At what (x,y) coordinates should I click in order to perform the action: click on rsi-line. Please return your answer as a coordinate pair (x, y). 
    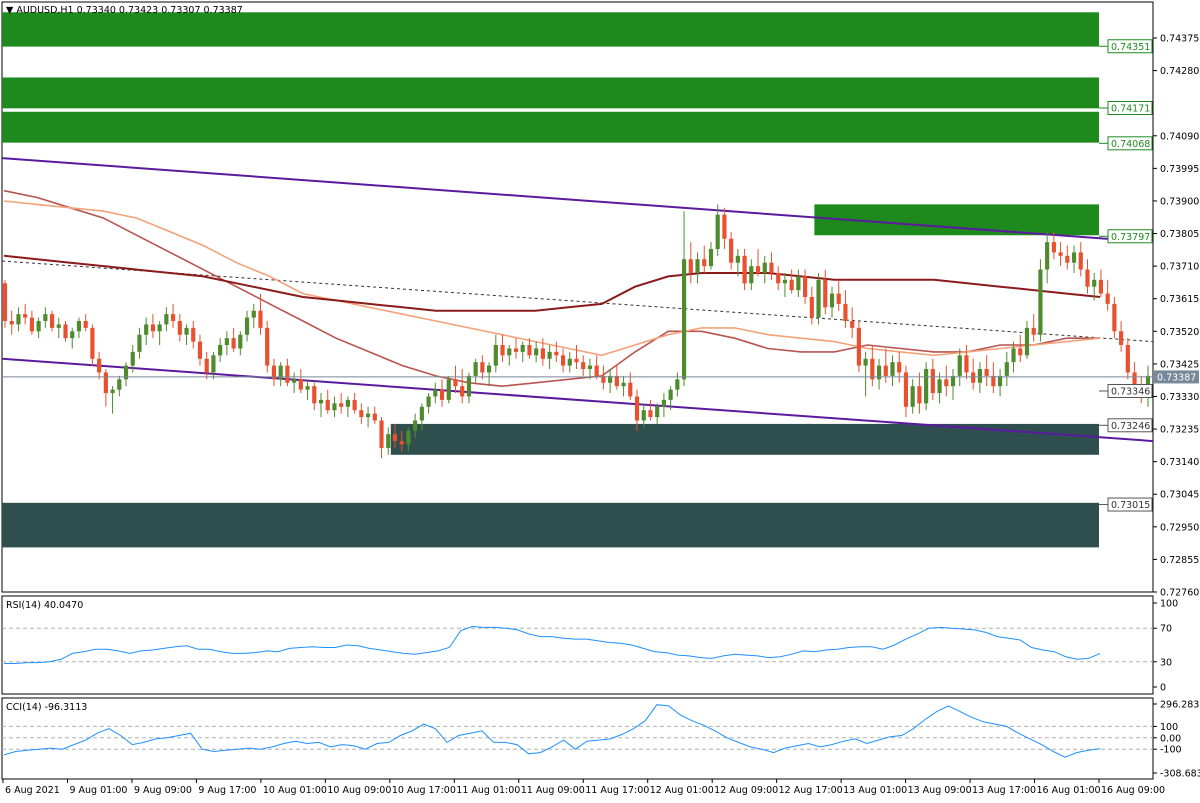
    Looking at the image, I should click on (552, 644).